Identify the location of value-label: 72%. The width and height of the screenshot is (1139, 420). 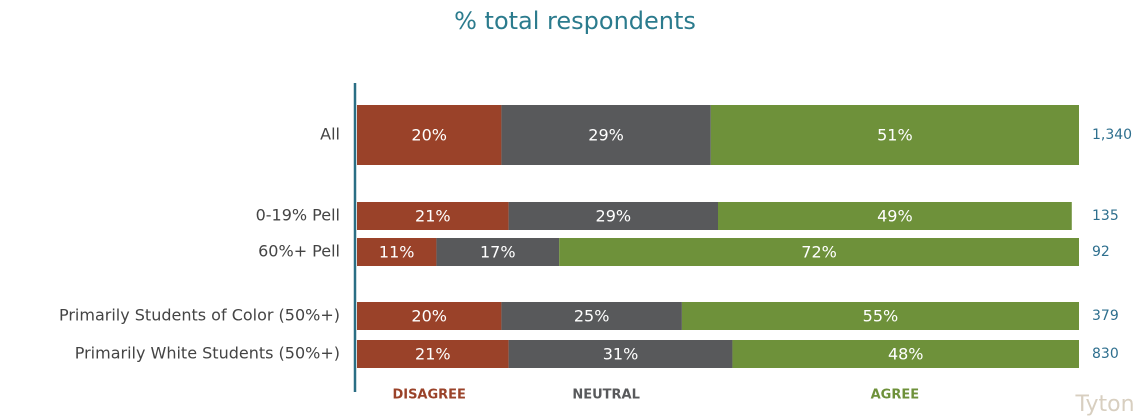
(819, 252).